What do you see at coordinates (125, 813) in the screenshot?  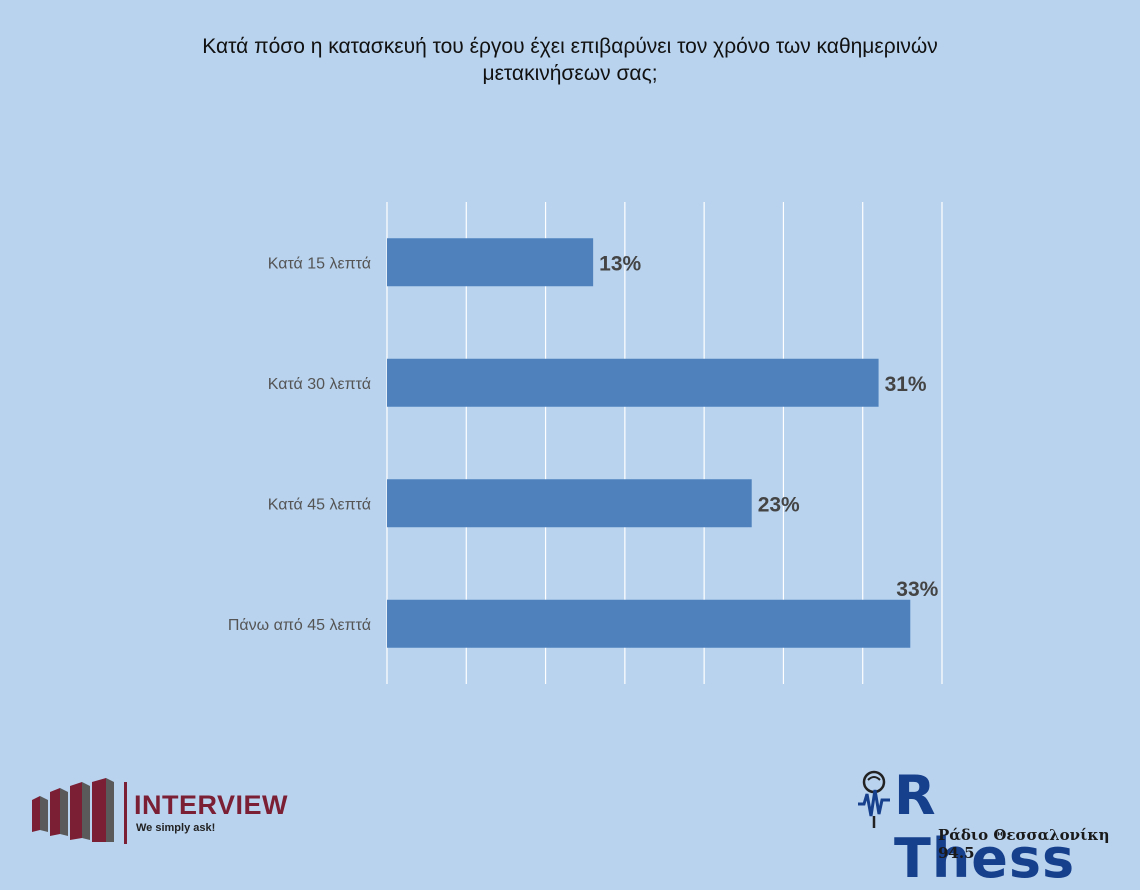 I see `logo-divider` at bounding box center [125, 813].